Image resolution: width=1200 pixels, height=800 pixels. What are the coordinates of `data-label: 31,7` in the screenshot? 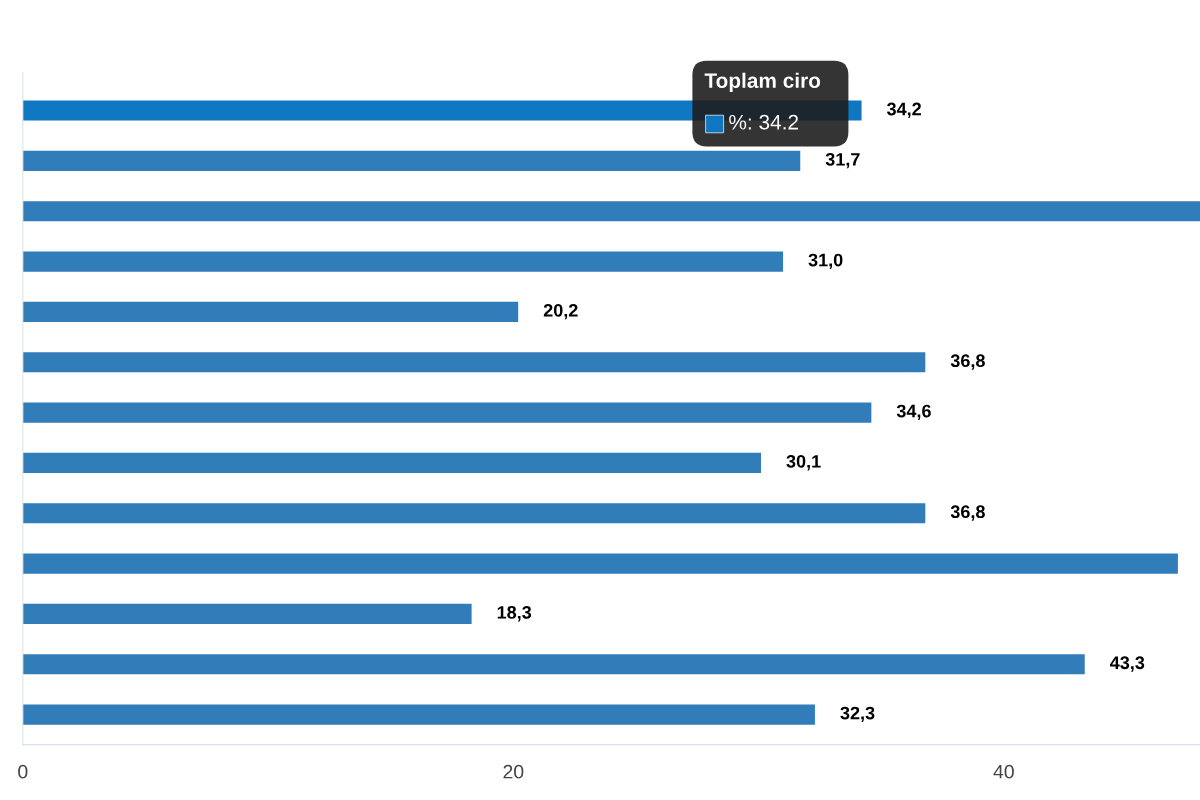 It's located at (842, 160).